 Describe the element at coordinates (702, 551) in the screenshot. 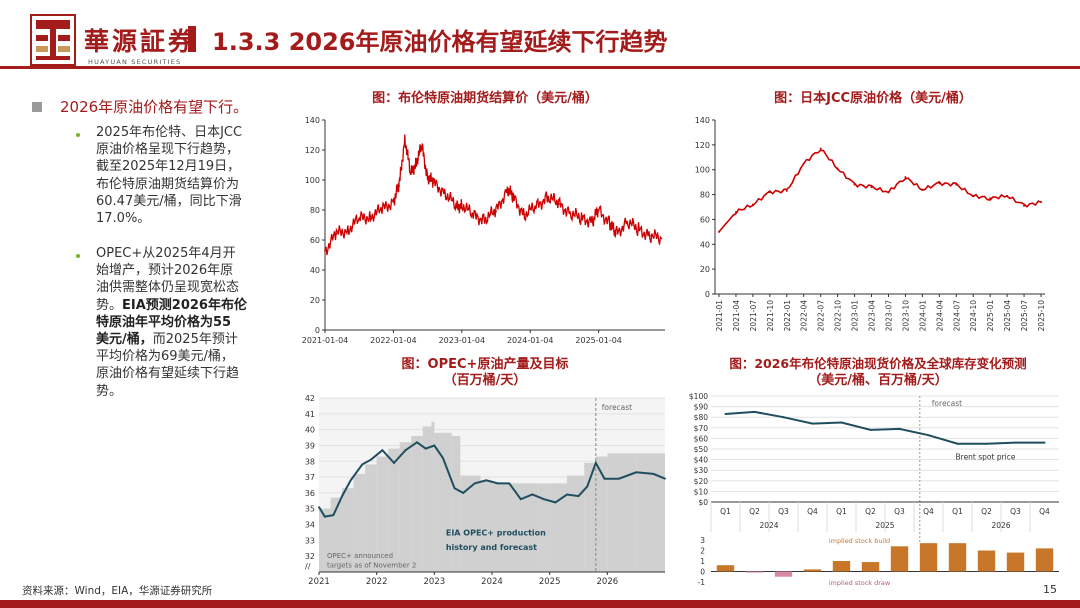

I see `bar-y-tick-label: 2` at that location.